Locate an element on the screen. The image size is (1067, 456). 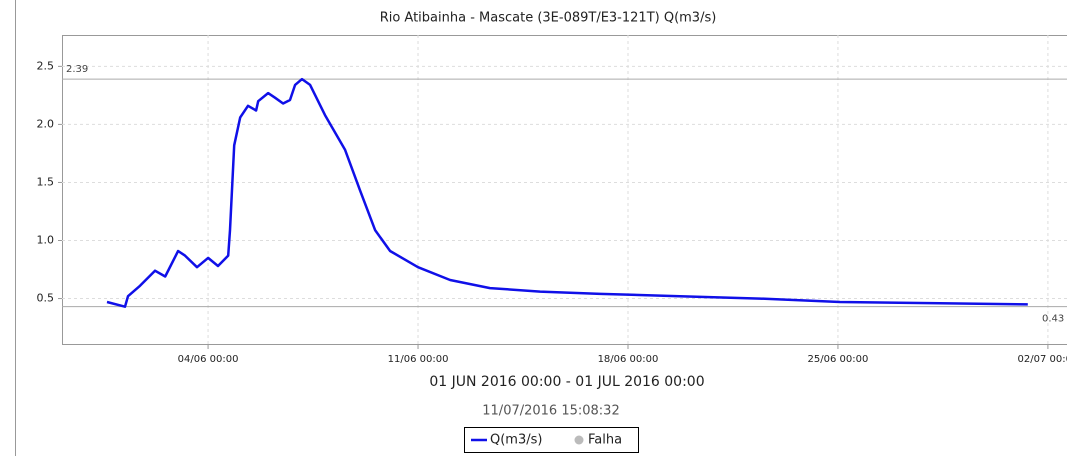
reference-label: 2.39 is located at coordinates (77, 69).